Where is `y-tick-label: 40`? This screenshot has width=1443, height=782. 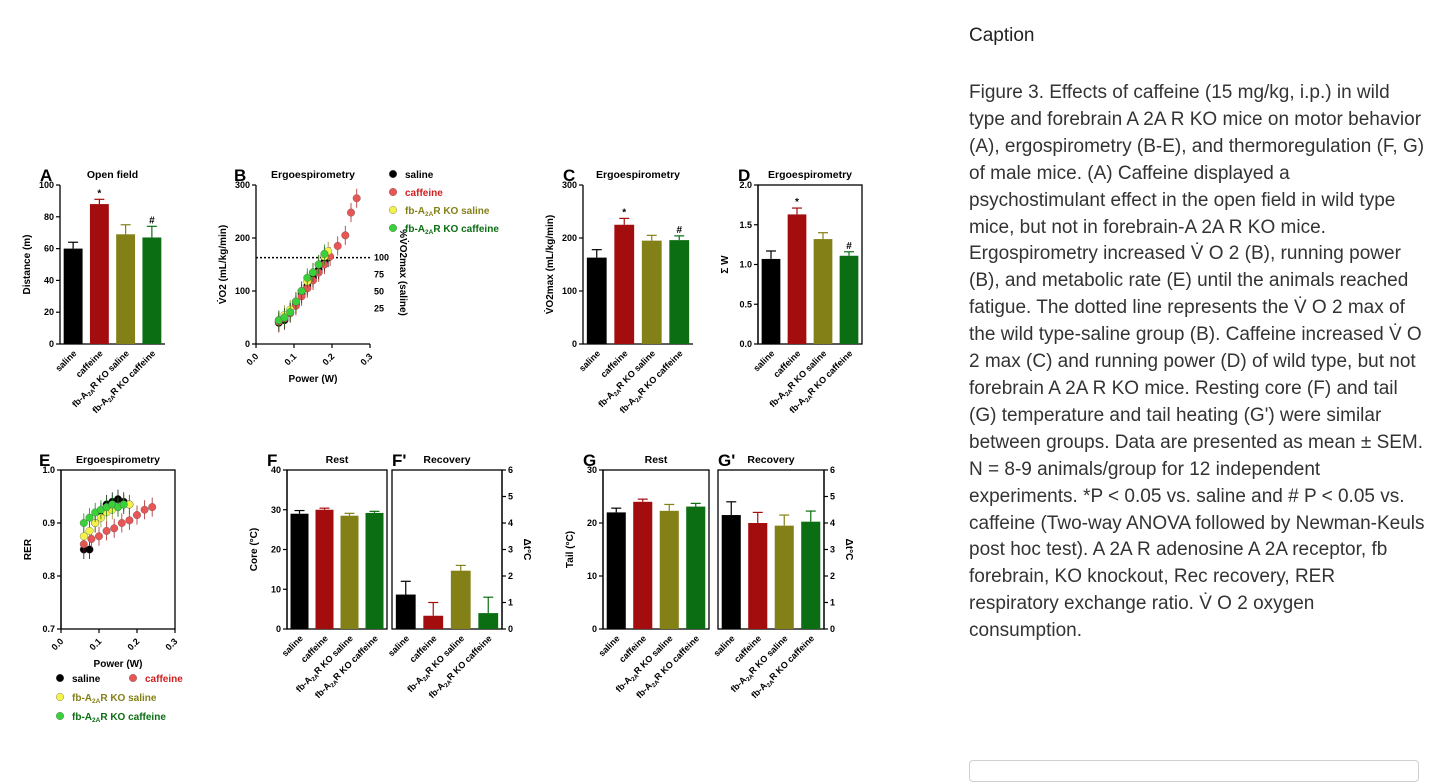 y-tick-label: 40 is located at coordinates (49, 280).